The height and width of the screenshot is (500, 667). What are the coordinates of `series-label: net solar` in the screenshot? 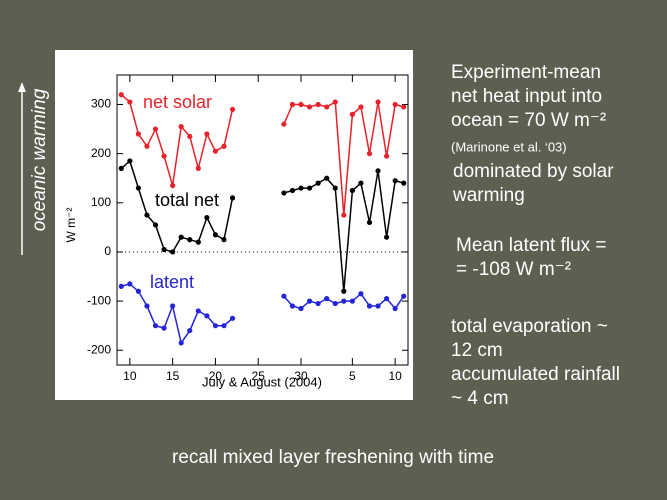 It's located at (177, 102).